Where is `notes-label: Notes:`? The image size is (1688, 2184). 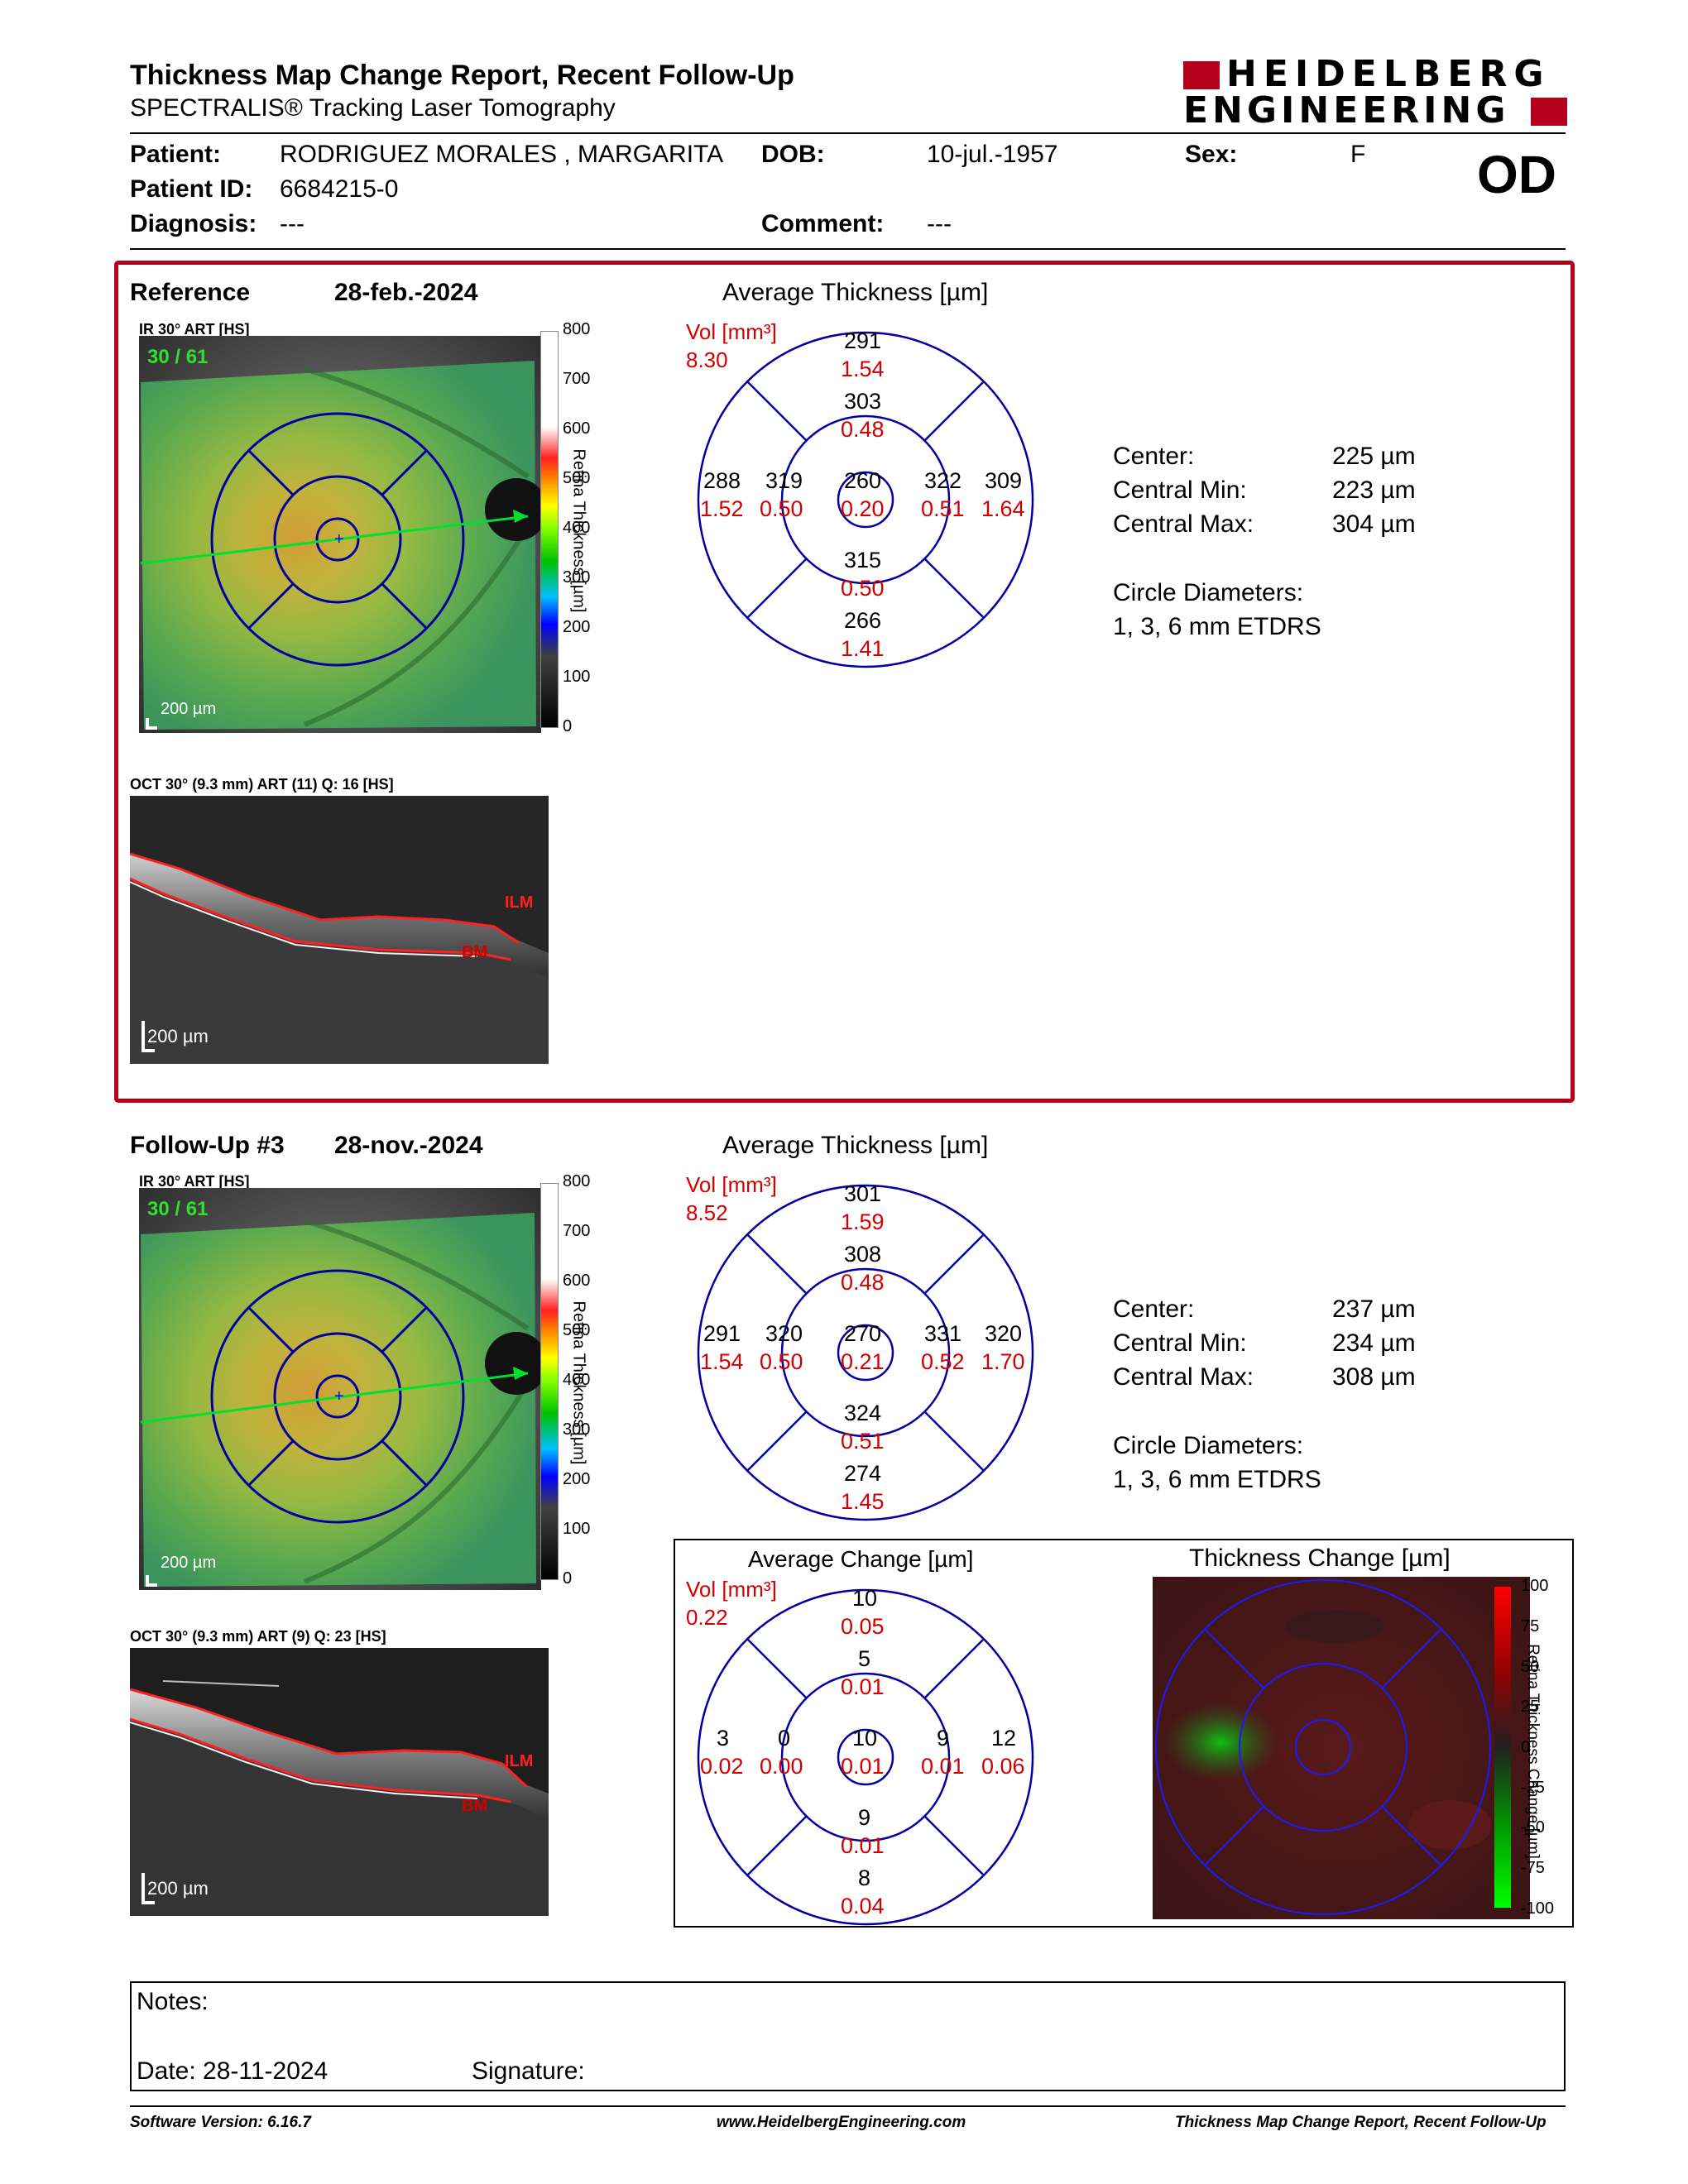
notes-label: Notes: is located at coordinates (173, 2001).